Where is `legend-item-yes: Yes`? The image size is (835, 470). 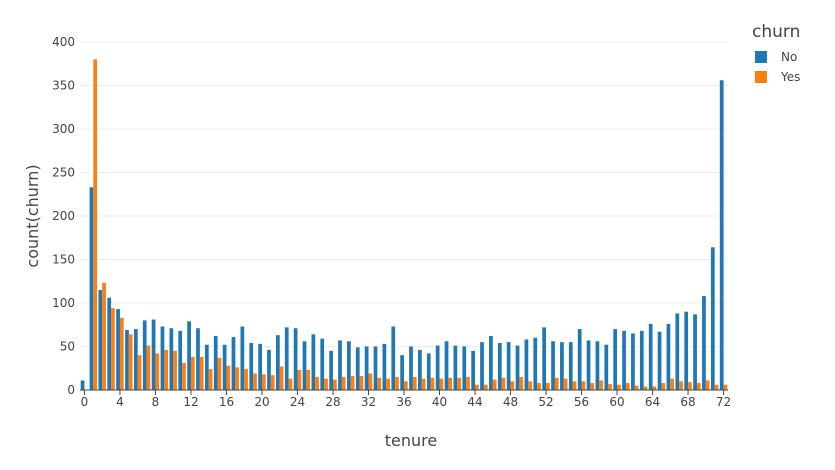 legend-item-yes: Yes is located at coordinates (777, 77).